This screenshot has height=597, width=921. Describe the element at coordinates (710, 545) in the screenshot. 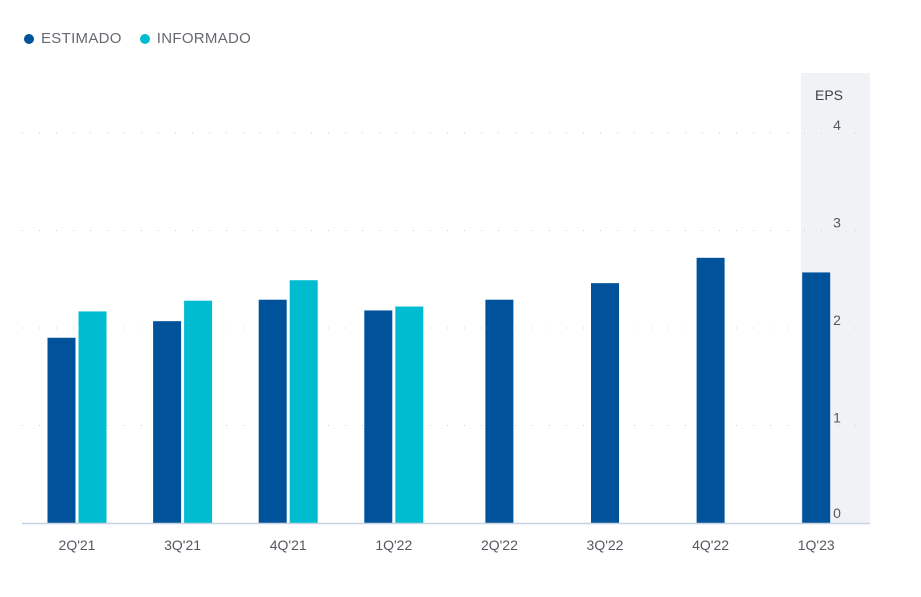

I see `x-tick-label-6: 4Q'22` at that location.